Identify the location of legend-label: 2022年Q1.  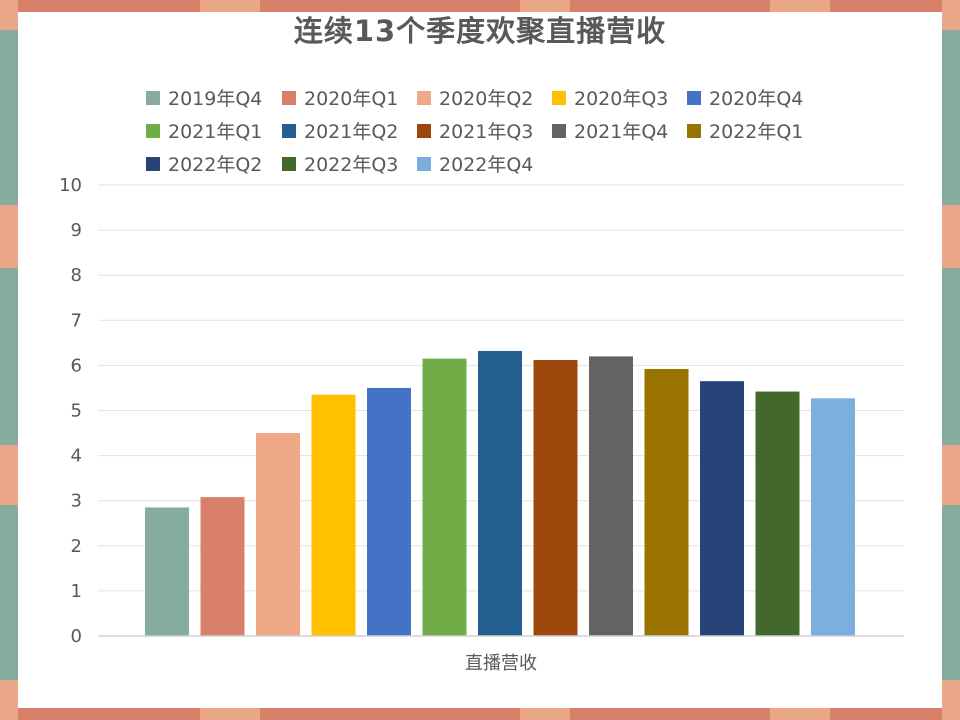
(756, 132).